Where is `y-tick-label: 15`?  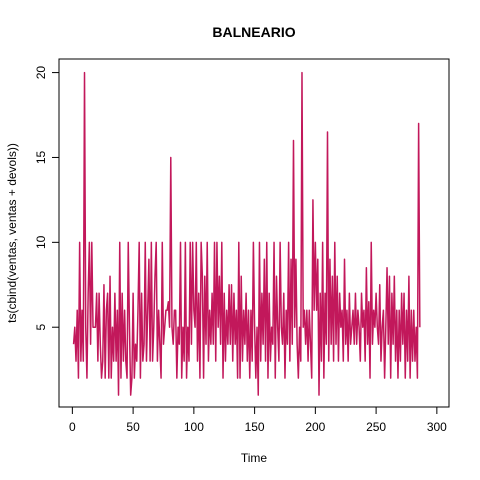
y-tick-label: 15 is located at coordinates (41, 157).